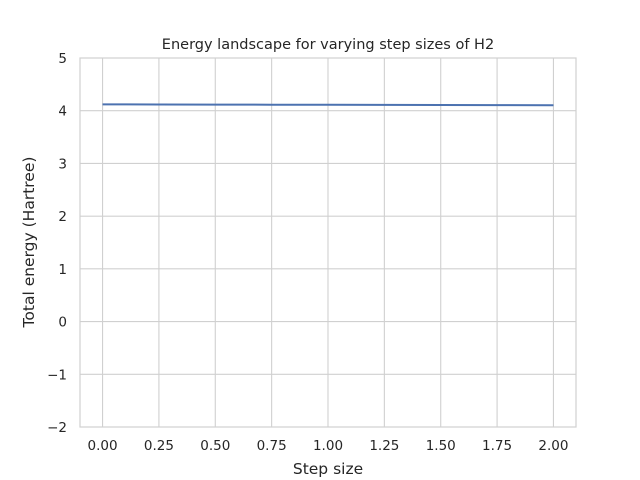 Image resolution: width=640 pixels, height=480 pixels. Describe the element at coordinates (62, 217) in the screenshot. I see `y-tick-label: 2` at that location.